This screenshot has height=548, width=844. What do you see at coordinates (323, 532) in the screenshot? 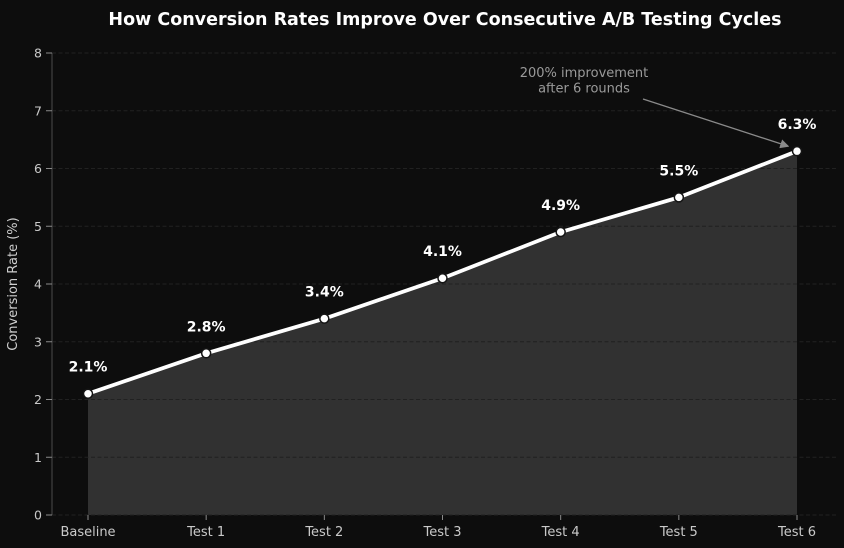
I see `x-tick-label-2: Test 2` at bounding box center [323, 532].